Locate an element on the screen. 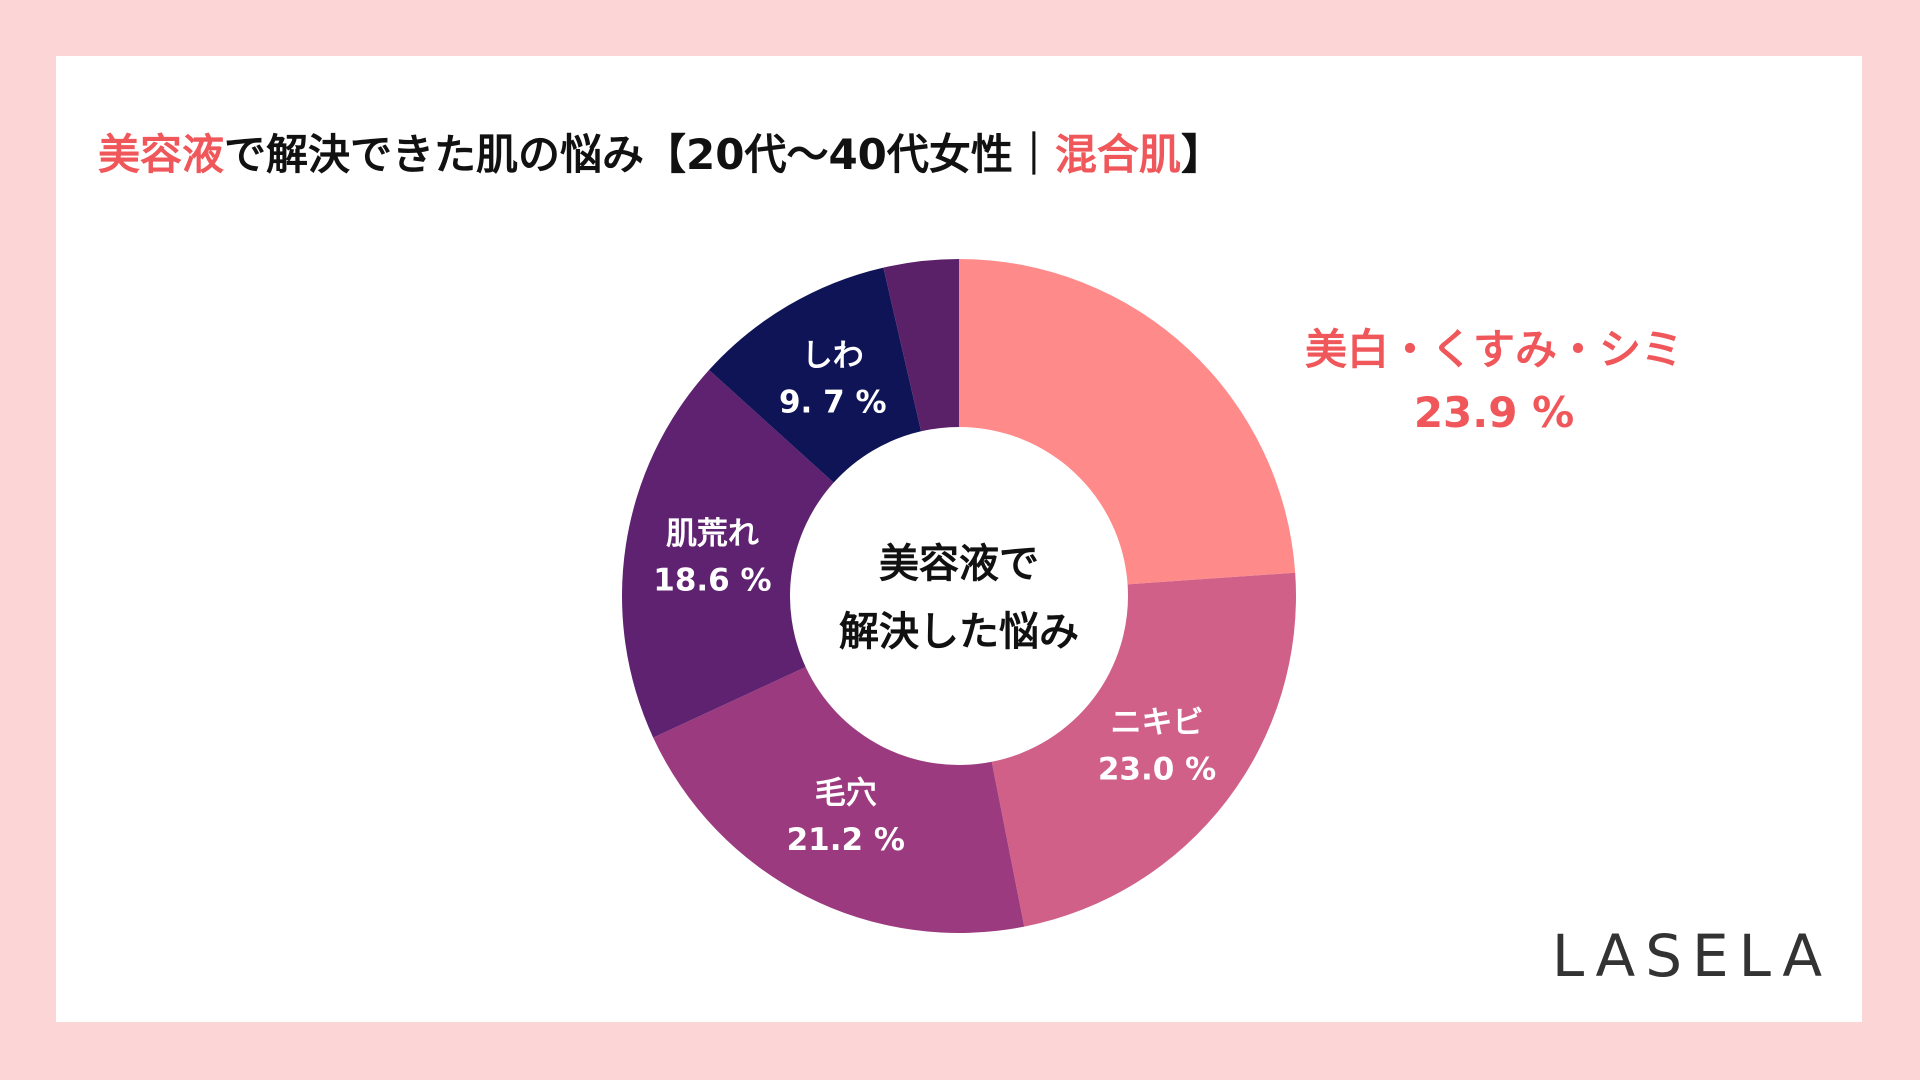 This screenshot has width=1920, height=1080. chart-title: 美容液で解決できた肌の悩み【20代〜40代女性｜混合肌】 is located at coordinates (660, 154).